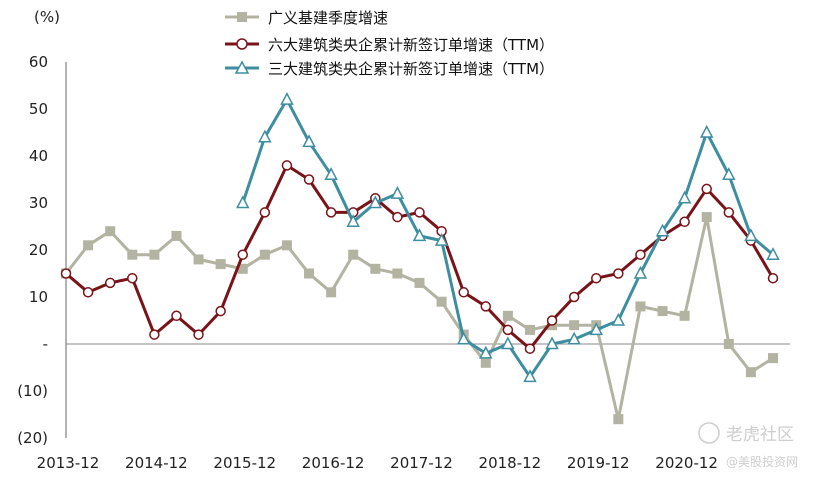 This screenshot has height=480, width=830. I want to click on x-tick-label: 2020-12, so click(686, 463).